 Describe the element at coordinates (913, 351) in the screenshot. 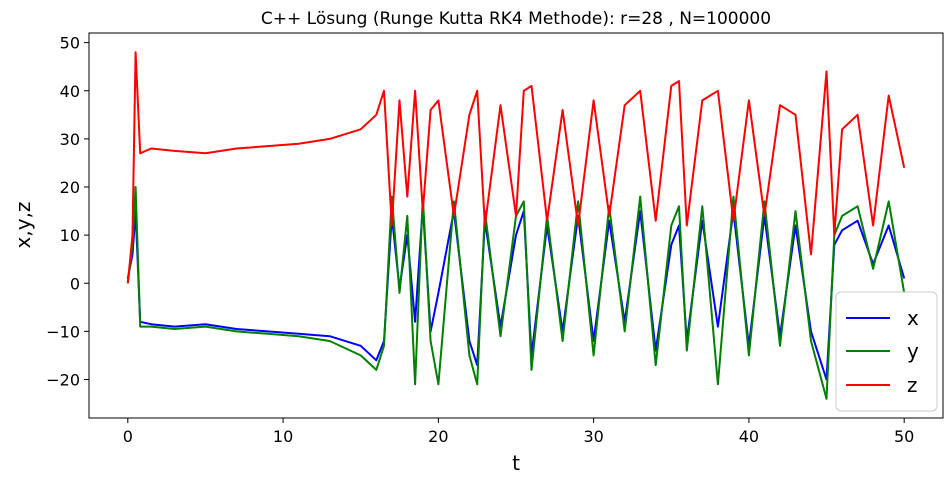

I see `legend-label-y: y` at that location.